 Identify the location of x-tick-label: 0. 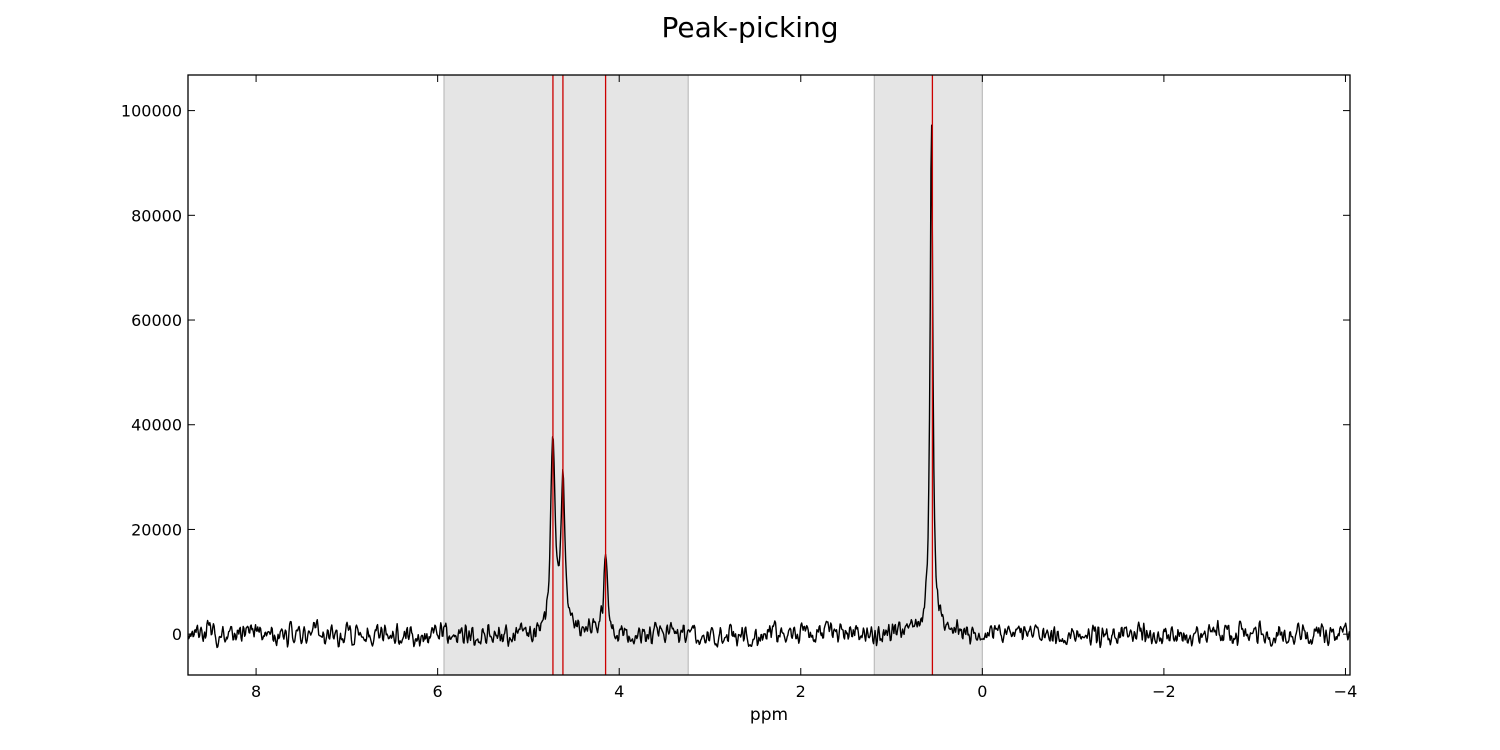
(982, 691).